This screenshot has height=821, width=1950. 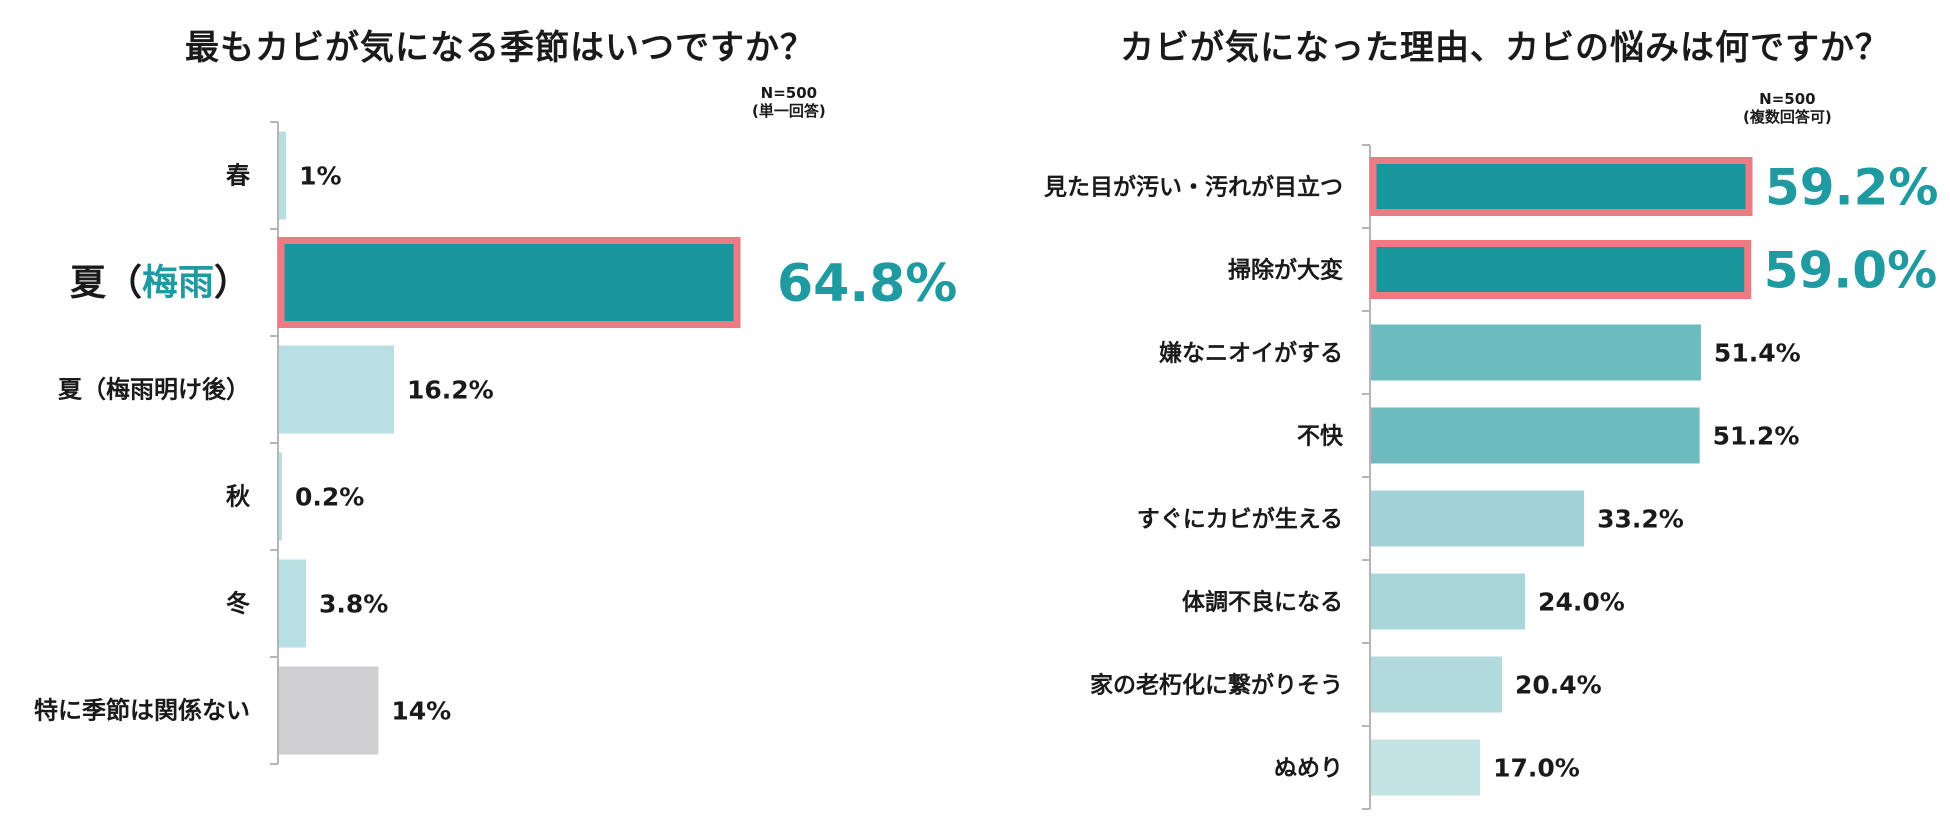 What do you see at coordinates (1505, 48) in the screenshot?
I see `chart-title: カビが気になった理由、カビの悩みは何ですか？` at bounding box center [1505, 48].